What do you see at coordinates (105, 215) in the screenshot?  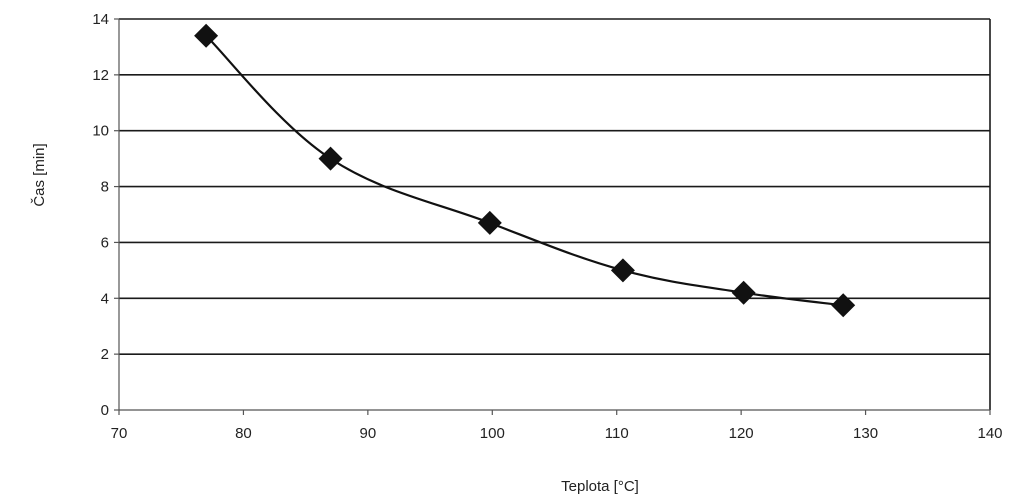 I see `y-axis-ticks: 0 2 4 6 8 10 12 14` at bounding box center [105, 215].